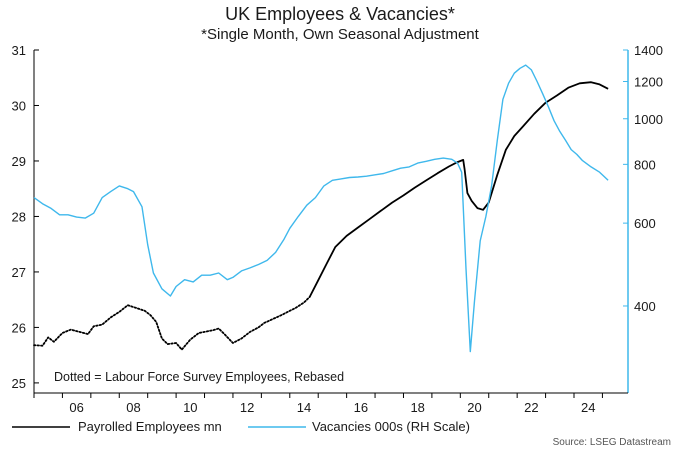  Describe the element at coordinates (645, 164) in the screenshot. I see `right-axis-tick-label: 800` at that location.